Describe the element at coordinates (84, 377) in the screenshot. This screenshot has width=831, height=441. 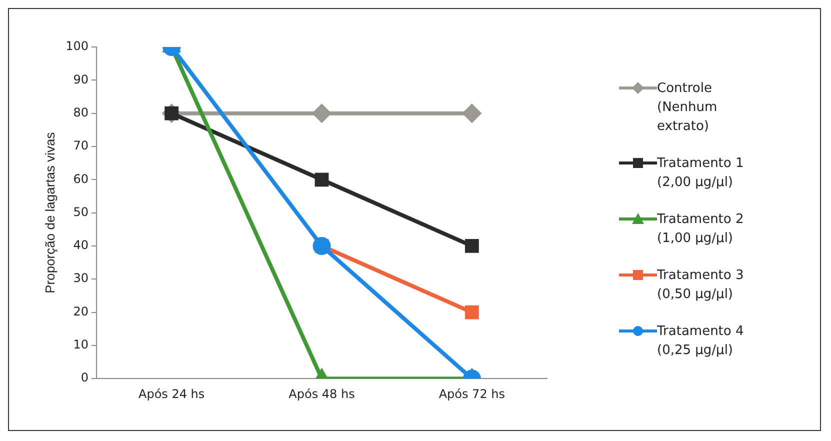
I see `y-tick-label: 0` at that location.